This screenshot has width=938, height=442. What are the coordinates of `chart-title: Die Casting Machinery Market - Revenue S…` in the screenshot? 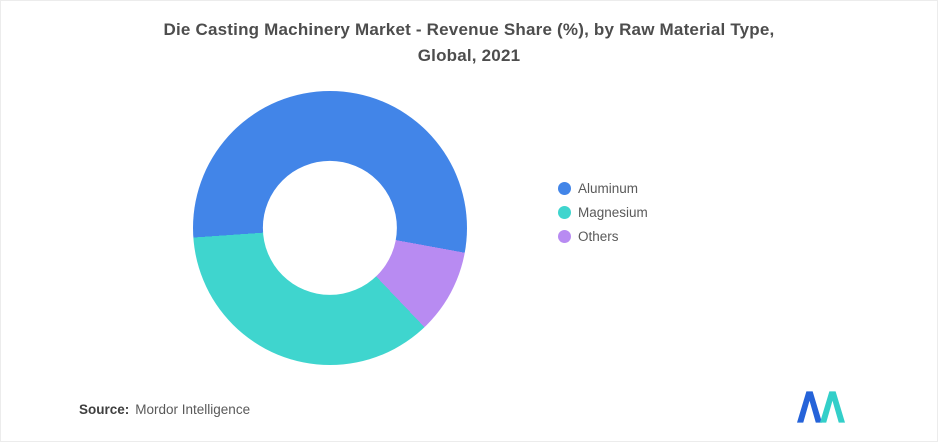 It's located at (469, 43).